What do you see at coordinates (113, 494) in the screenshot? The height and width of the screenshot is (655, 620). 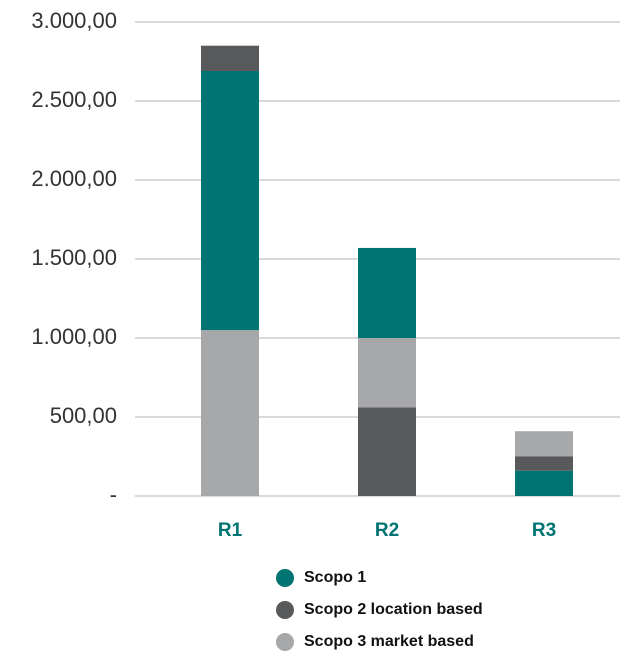 I see `y-tick-label: -` at bounding box center [113, 494].